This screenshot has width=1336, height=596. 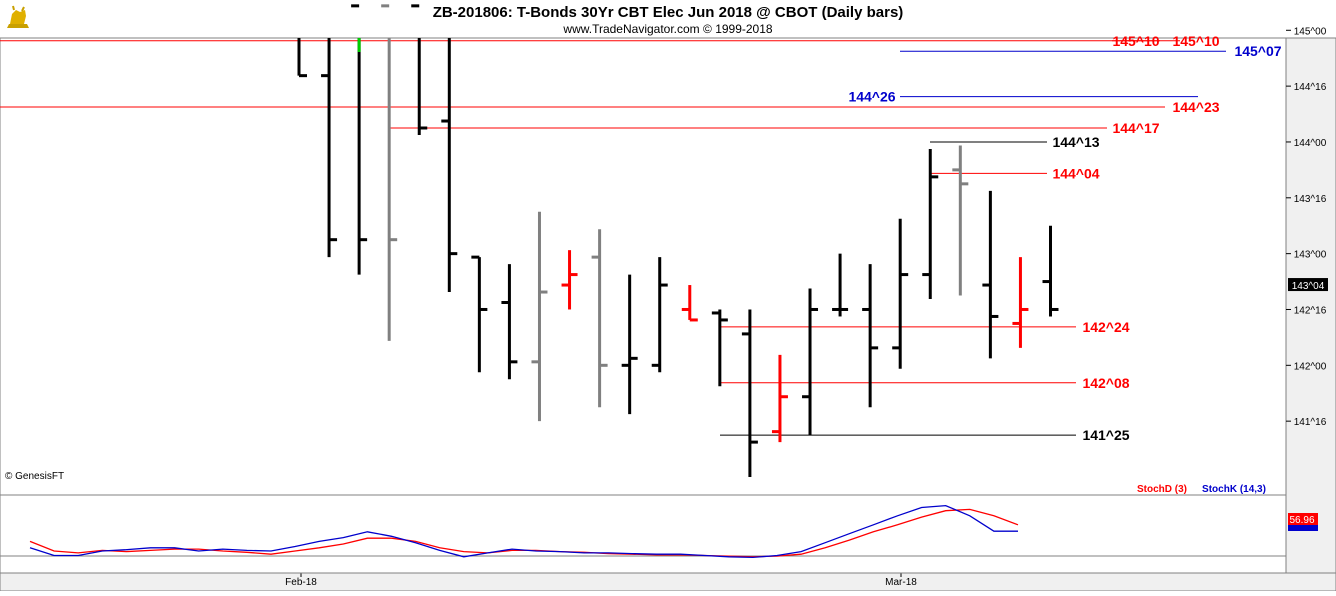 What do you see at coordinates (1303, 528) in the screenshot?
I see `stoch-k-value-box` at bounding box center [1303, 528].